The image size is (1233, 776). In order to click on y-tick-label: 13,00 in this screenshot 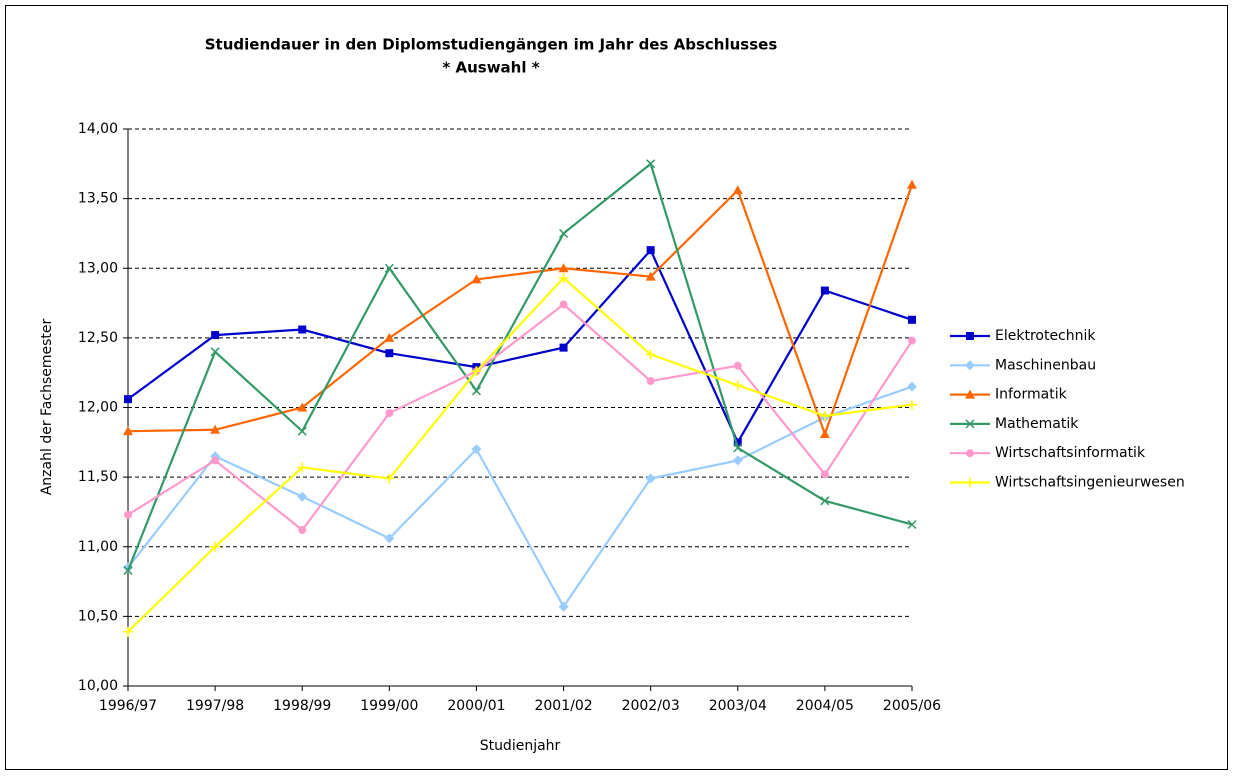, I will do `click(98, 268)`.